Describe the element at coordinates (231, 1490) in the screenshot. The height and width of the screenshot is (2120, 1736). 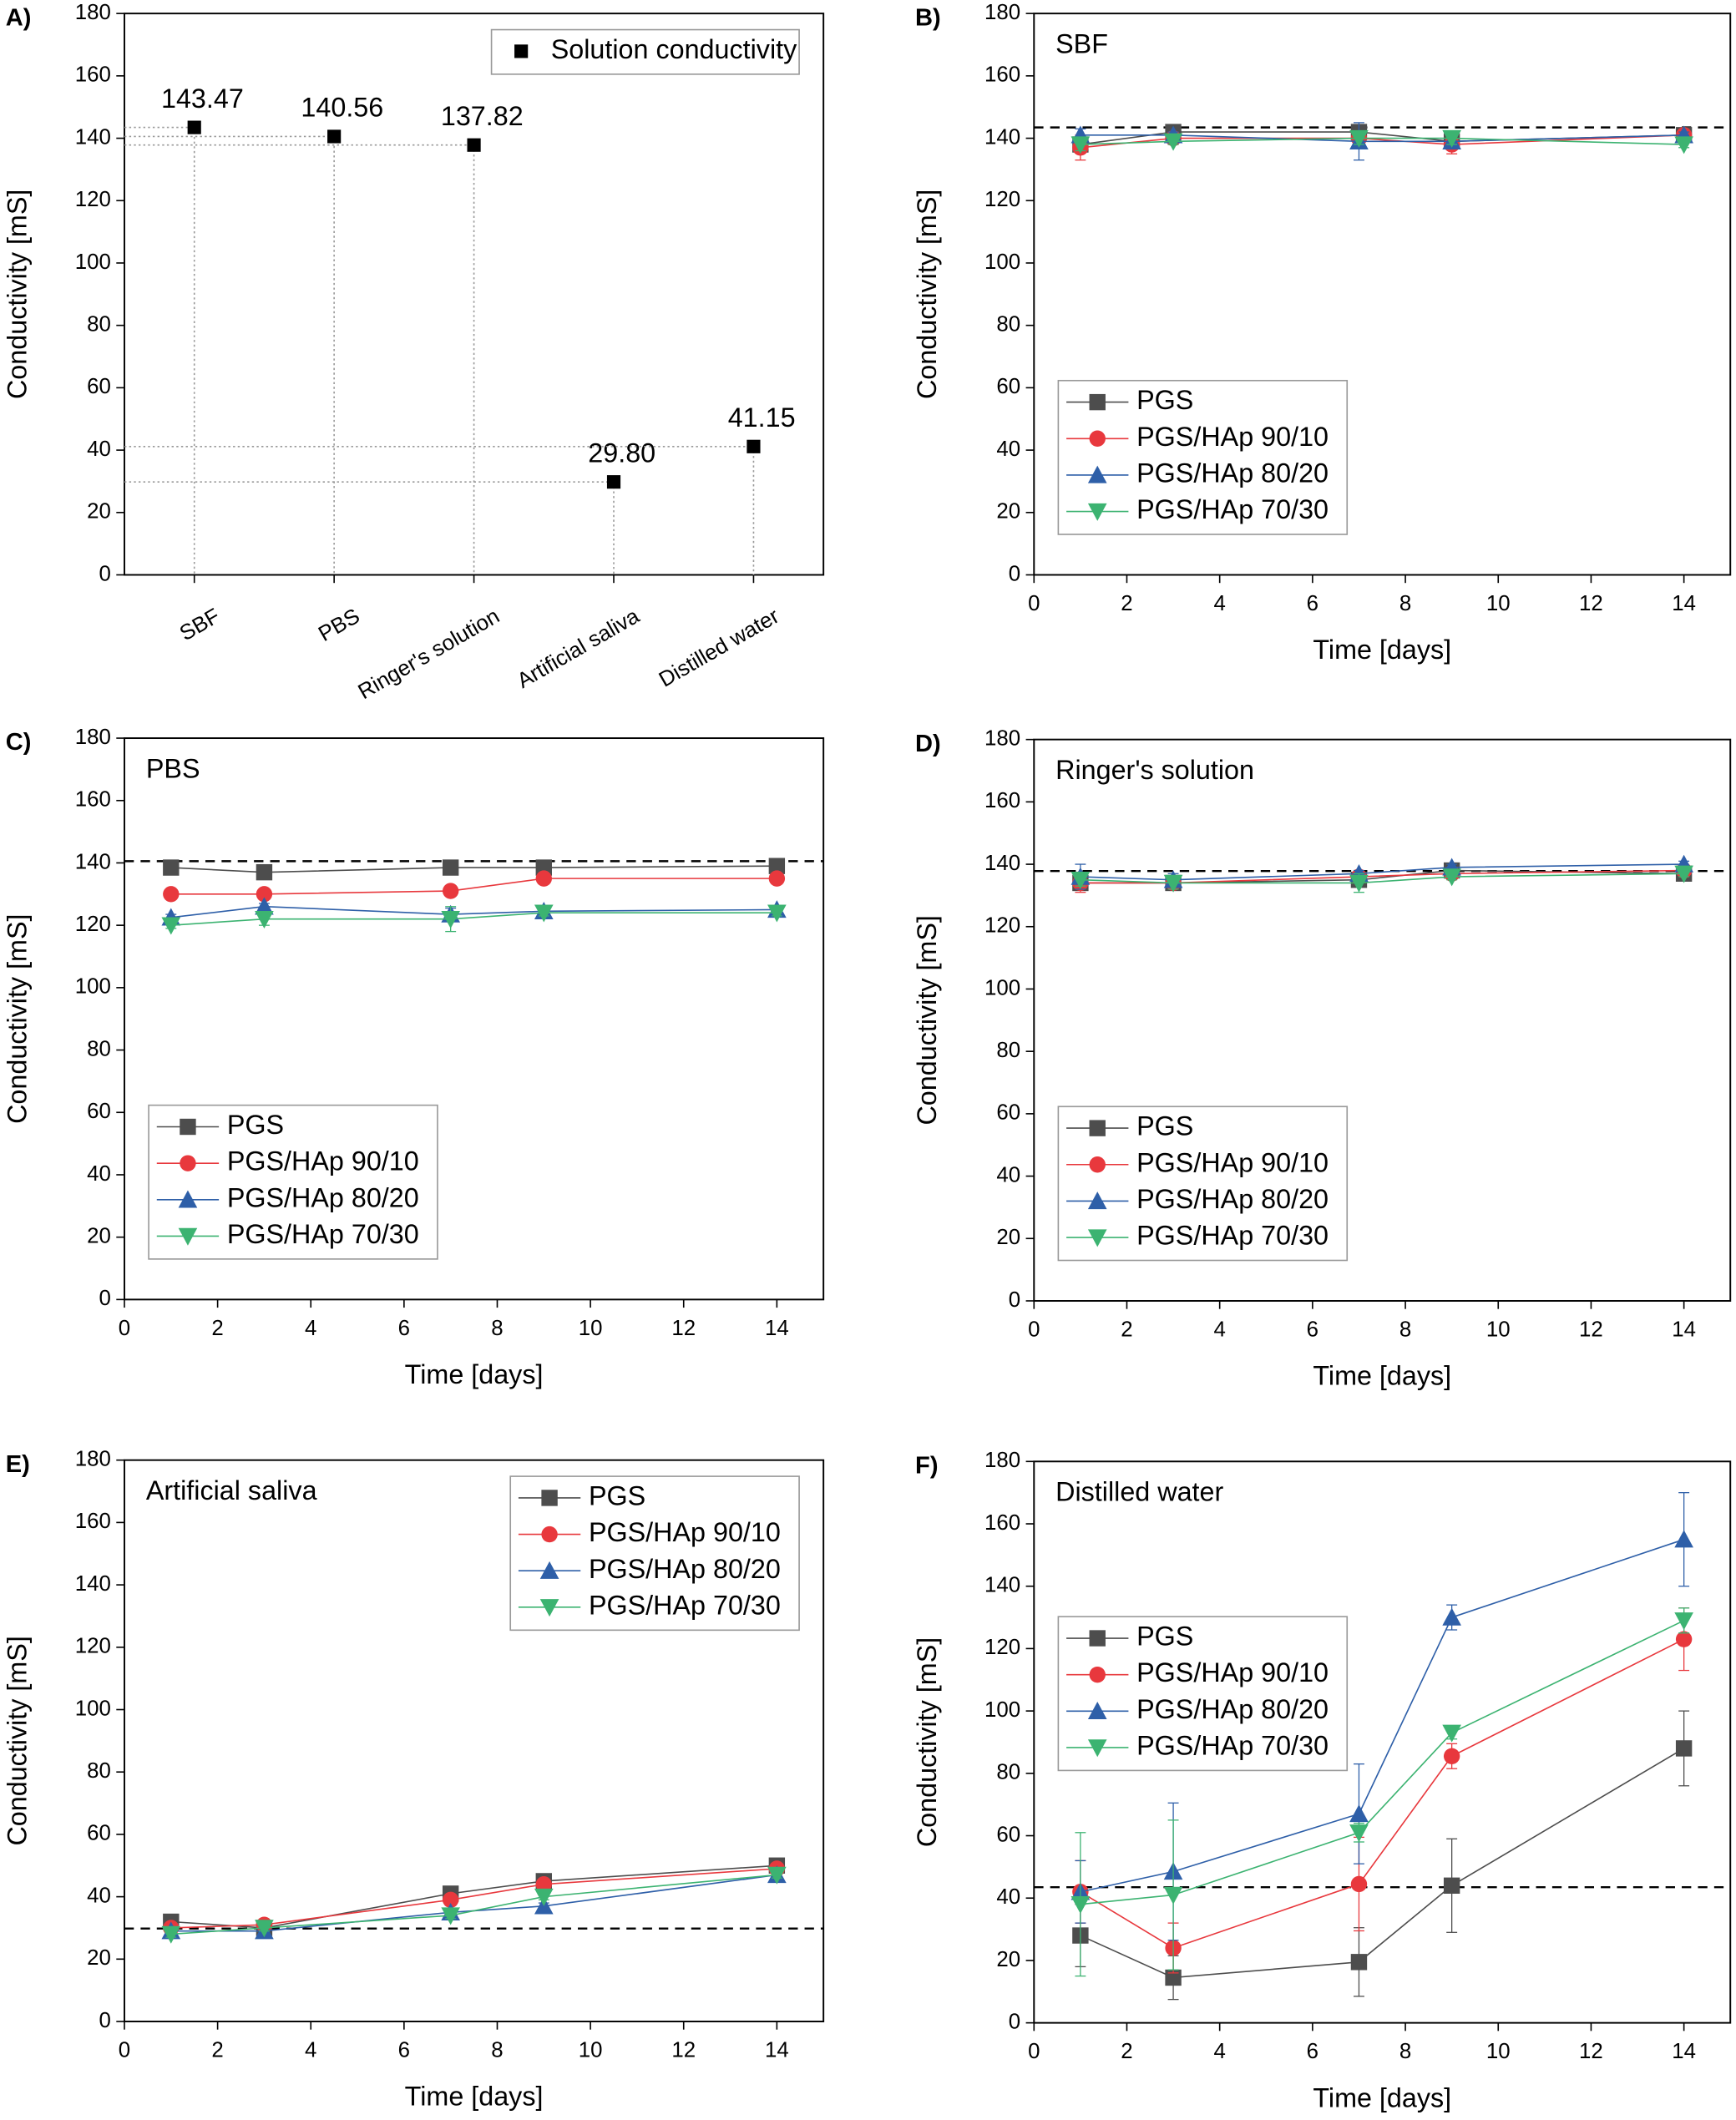
I see `panel-annotation: Artificial saliva` at that location.